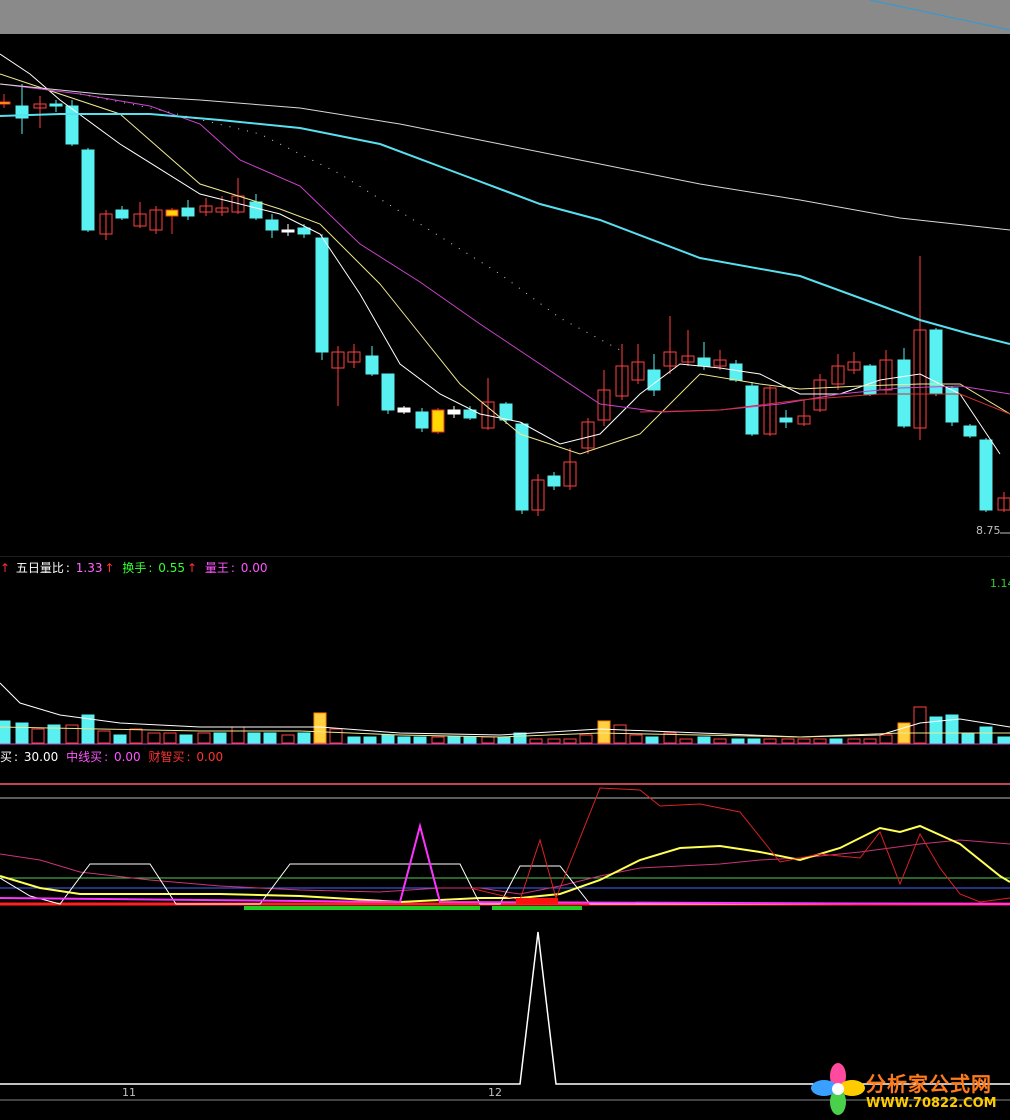 Image resolution: width=1010 pixels, height=1120 pixels. Describe the element at coordinates (1000, 583) in the screenshot. I see `volume-axis-label: 1.14` at that location.